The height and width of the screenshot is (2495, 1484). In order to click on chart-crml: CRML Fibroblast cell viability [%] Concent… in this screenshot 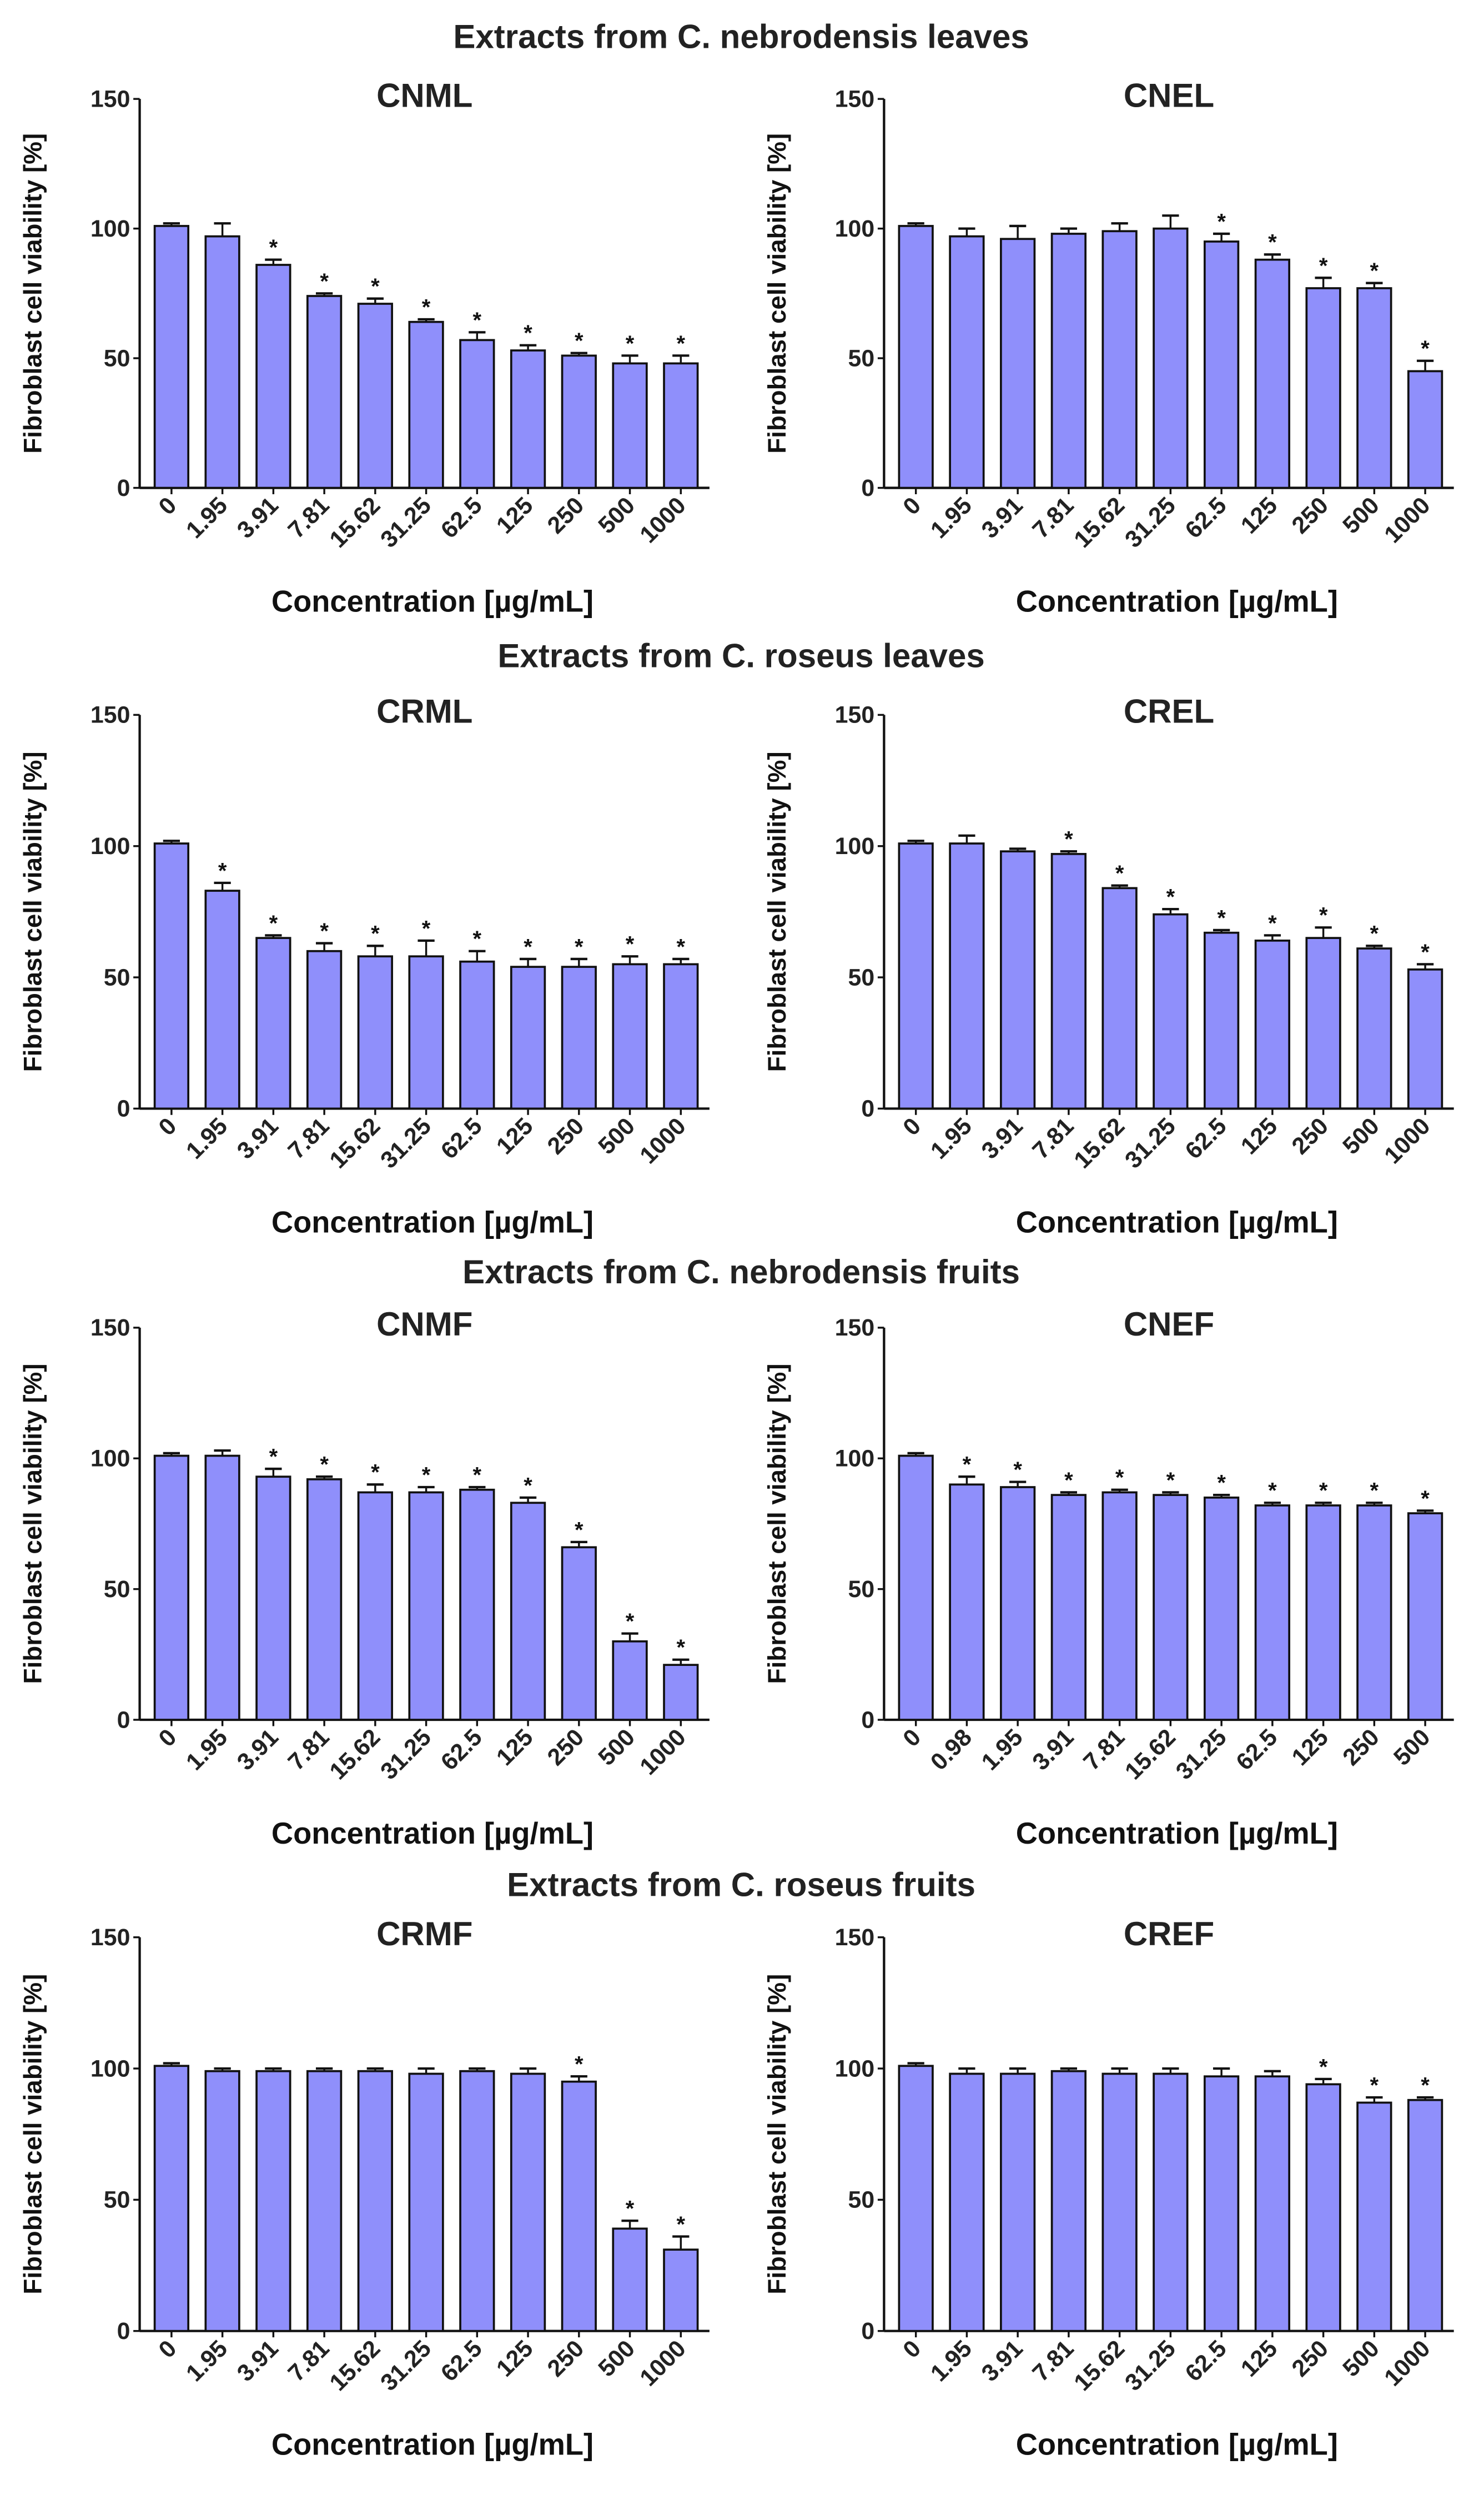, I will do `click(364, 966)`.